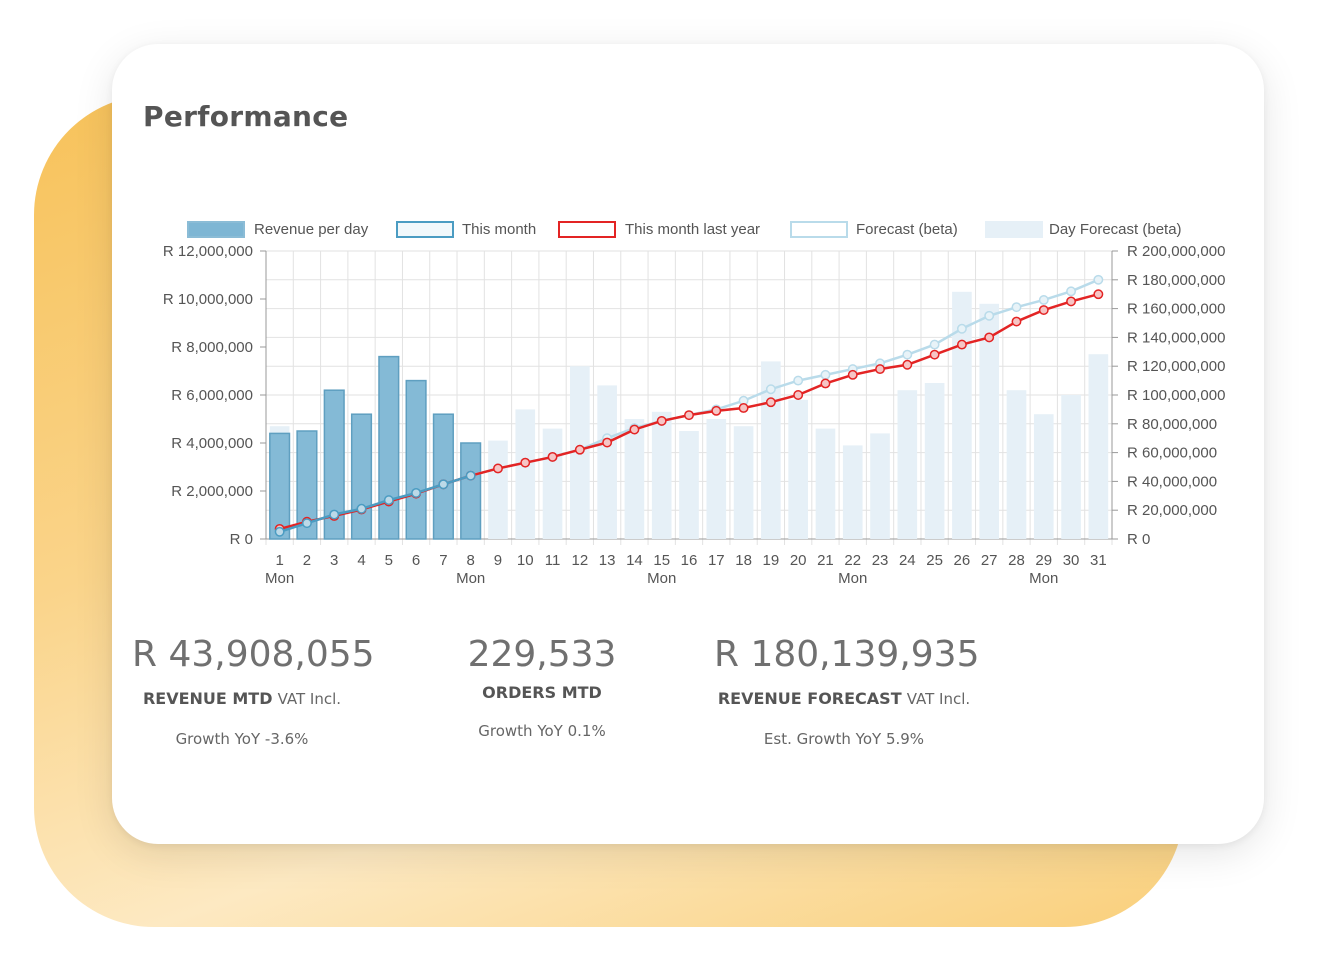 Image resolution: width=1324 pixels, height=954 pixels. What do you see at coordinates (212, 443) in the screenshot?
I see `y-left-tick-label: R 4,000,000` at bounding box center [212, 443].